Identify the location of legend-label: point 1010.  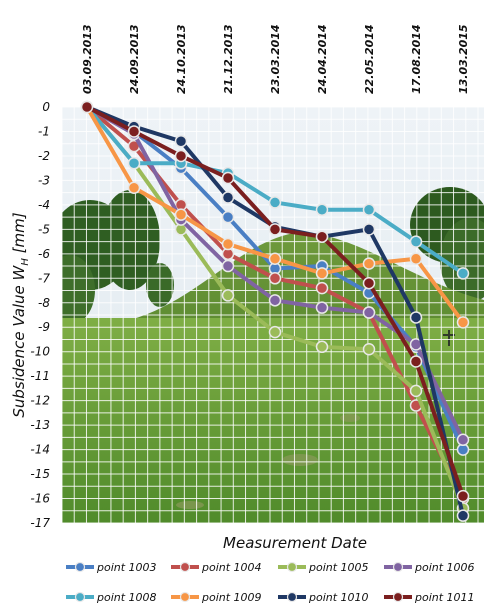
(338, 597).